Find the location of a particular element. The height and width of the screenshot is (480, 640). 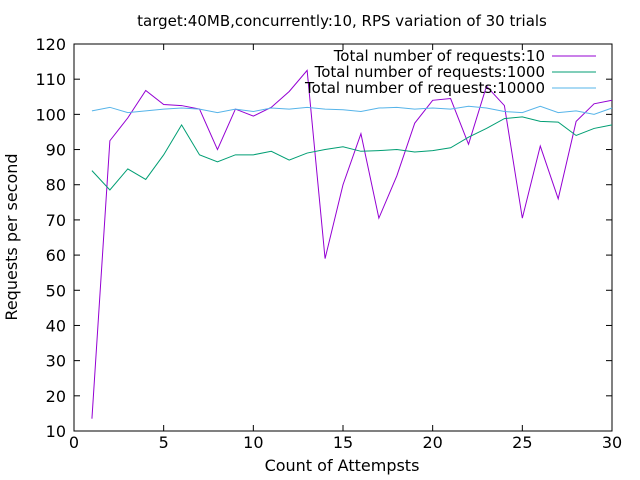

y-tick-label: 20 is located at coordinates (56, 396).